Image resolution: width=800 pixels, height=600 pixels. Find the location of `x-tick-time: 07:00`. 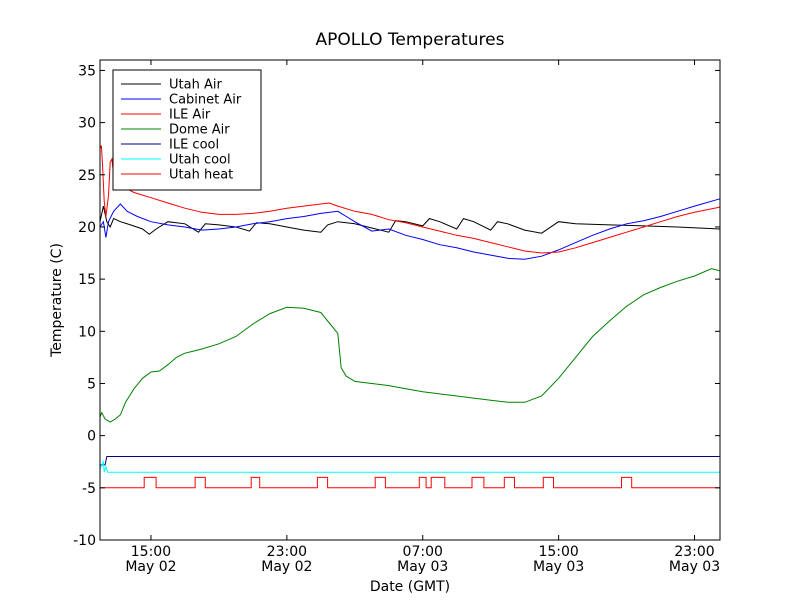

x-tick-time: 07:00 is located at coordinates (423, 552).